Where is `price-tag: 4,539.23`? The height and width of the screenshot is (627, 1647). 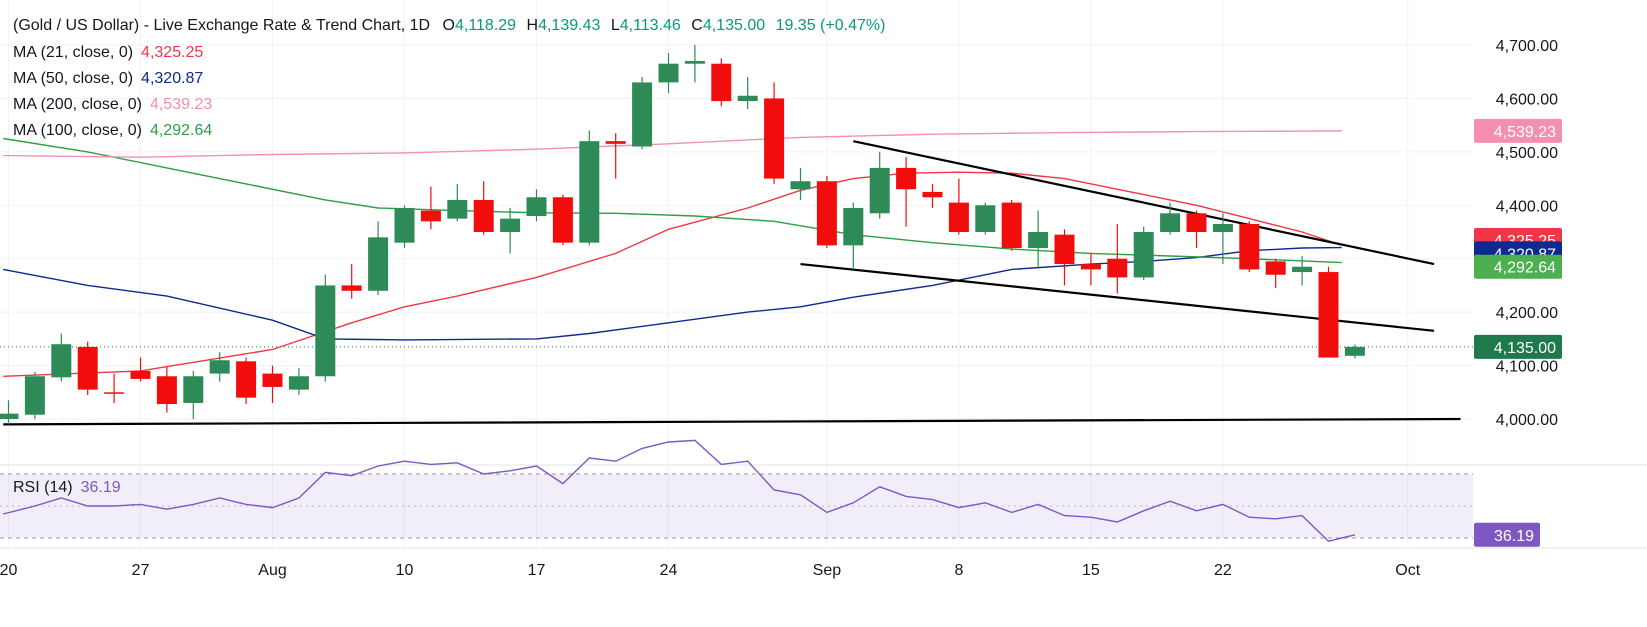
price-tag: 4,539.23 is located at coordinates (1518, 130).